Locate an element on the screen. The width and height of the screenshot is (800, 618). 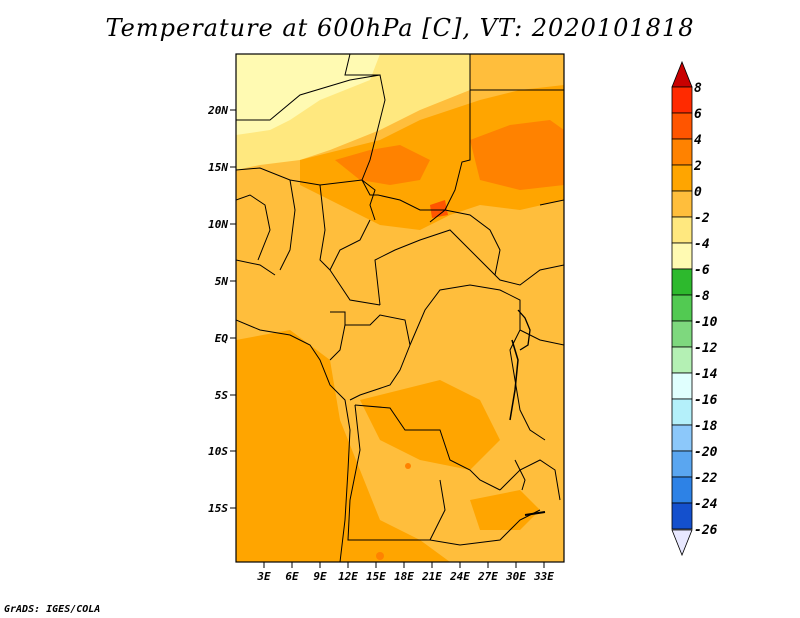
lon-label-24e: 24E is located at coordinates (459, 576).